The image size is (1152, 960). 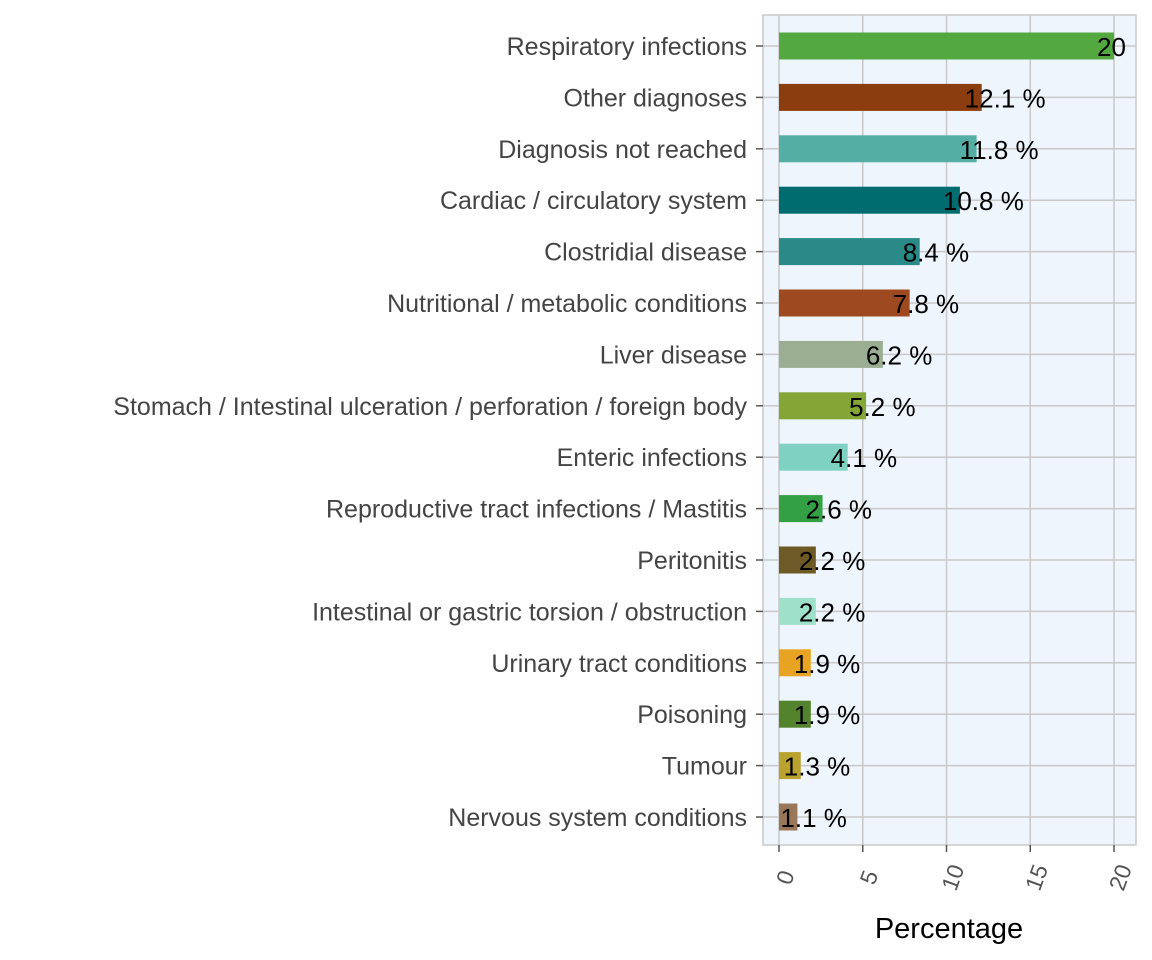 I want to click on category-label: Clostridial disease, so click(x=645, y=253).